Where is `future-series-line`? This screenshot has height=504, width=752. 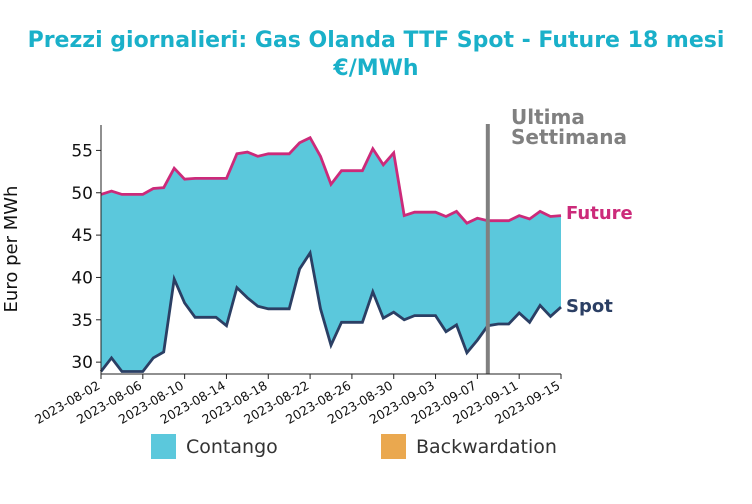 future-series-line is located at coordinates (331, 180).